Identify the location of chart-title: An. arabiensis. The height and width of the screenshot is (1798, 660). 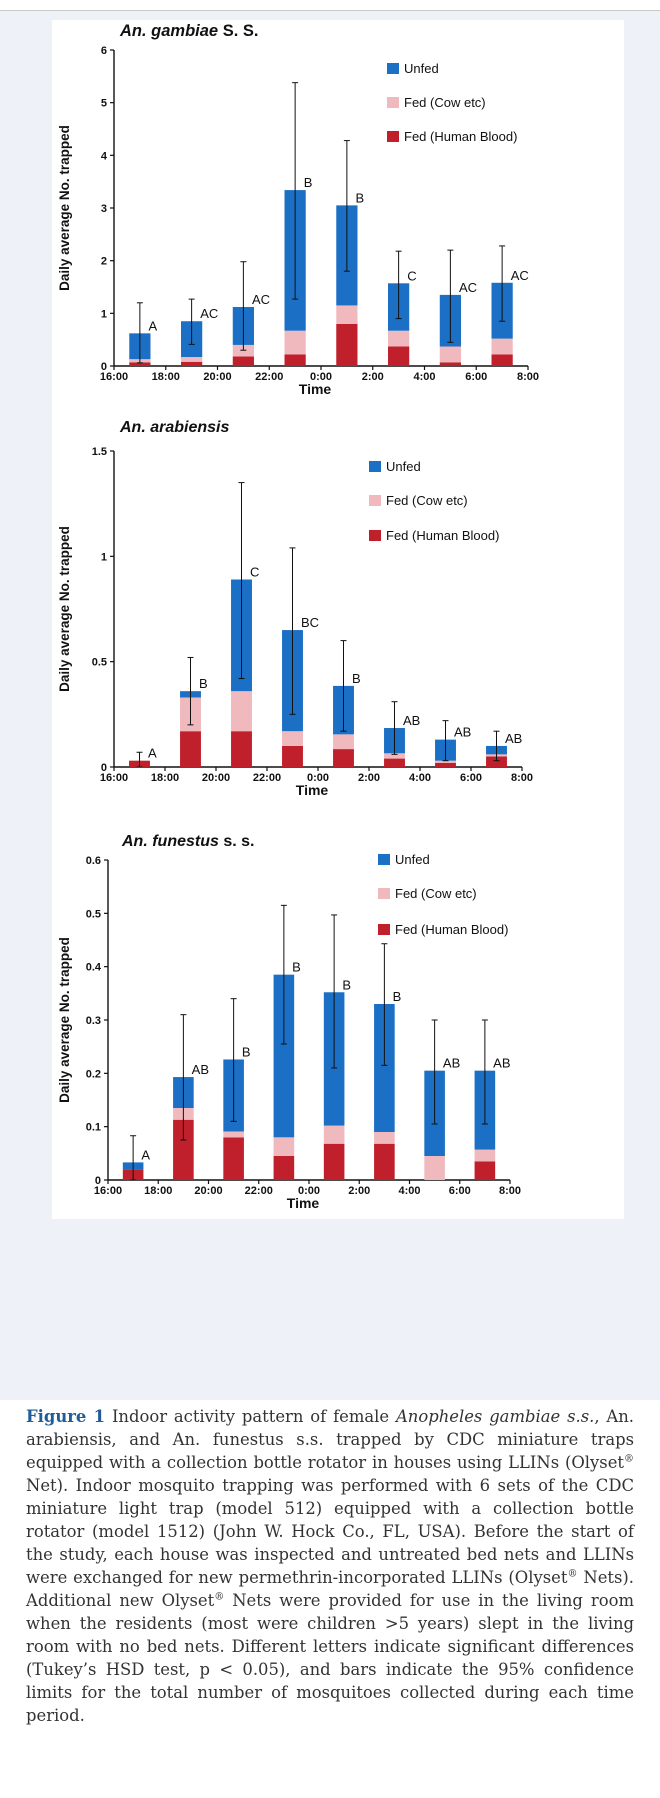
(174, 427).